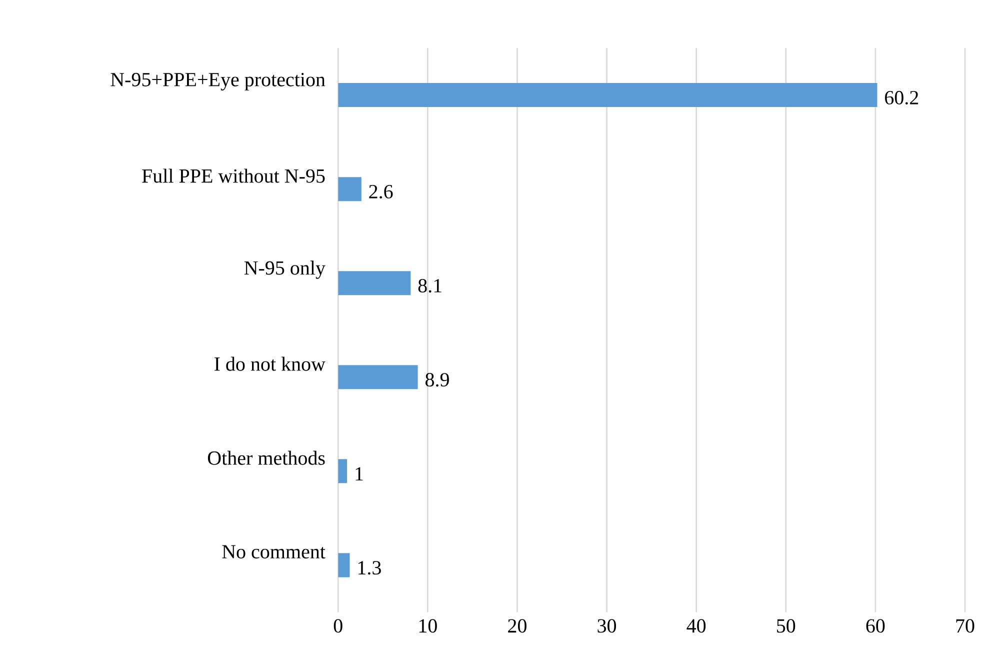  Describe the element at coordinates (338, 626) in the screenshot. I see `x-tick-label: 0` at that location.